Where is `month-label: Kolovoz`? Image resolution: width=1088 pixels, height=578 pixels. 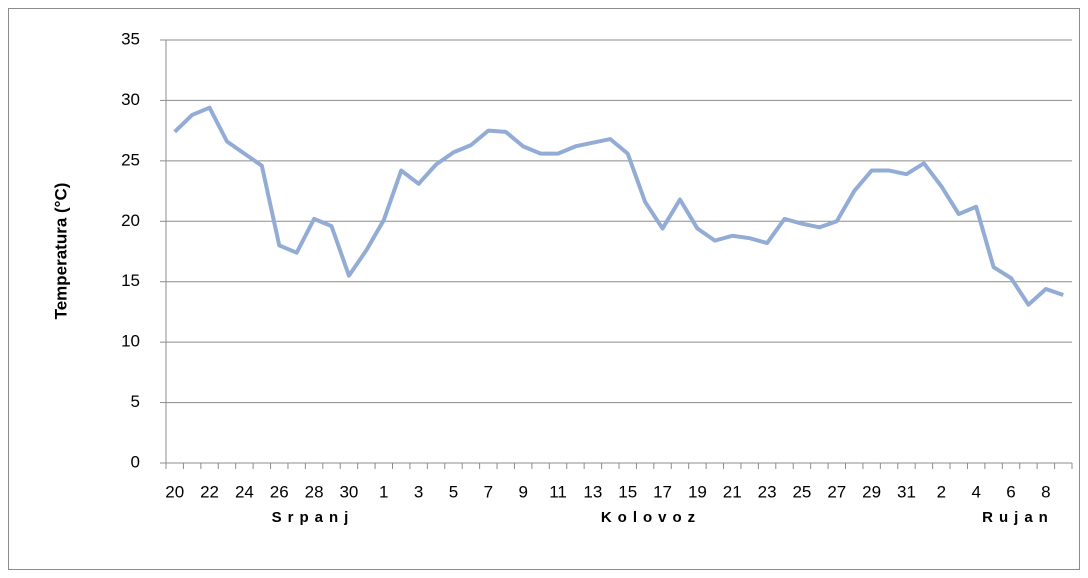
month-label: Kolovoz is located at coordinates (651, 517).